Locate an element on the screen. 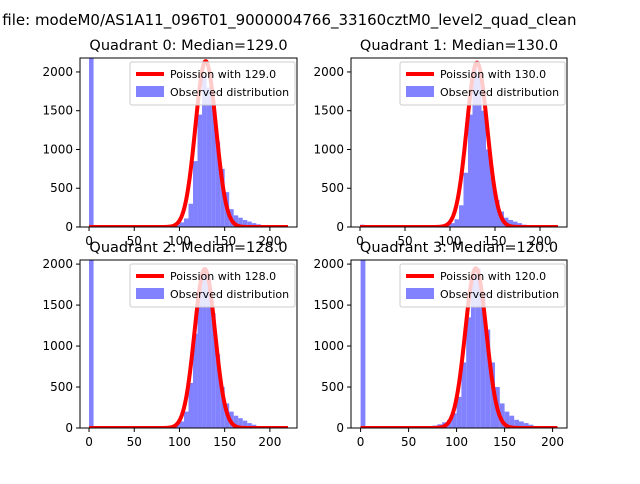  quadrant-0-title: Quadrant 0: Median=129.0 is located at coordinates (188, 46).